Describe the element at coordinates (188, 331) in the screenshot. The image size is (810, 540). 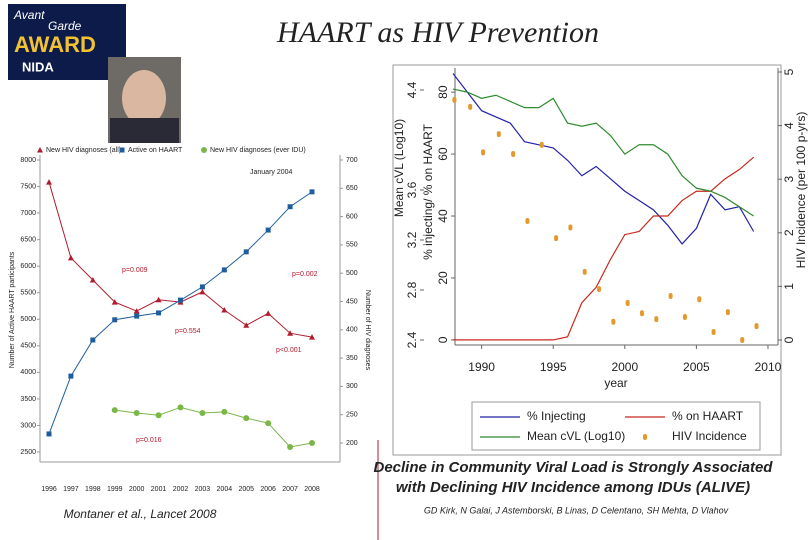
I see `annotation: p=0.554` at that location.